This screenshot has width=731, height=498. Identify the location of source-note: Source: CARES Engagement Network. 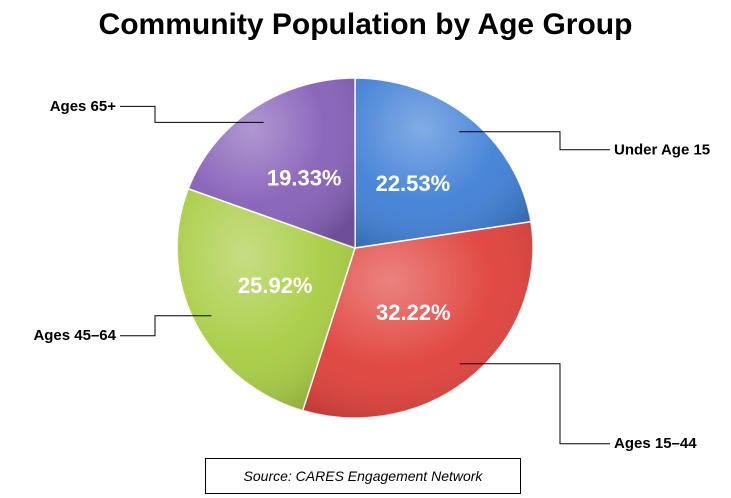
(363, 476).